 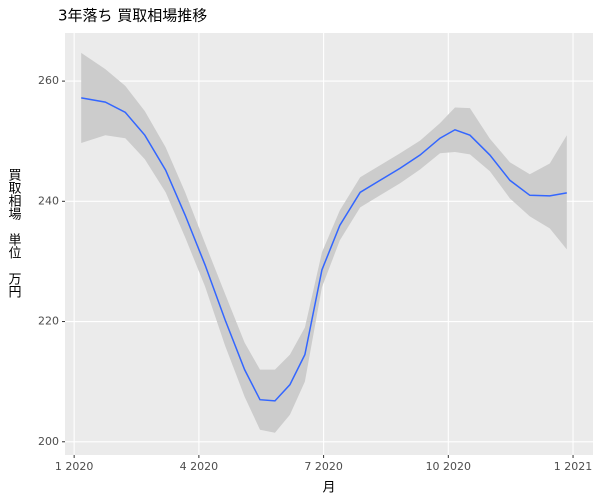 I want to click on chart-title: 3年落ち 買取相場推移, so click(x=132, y=16).